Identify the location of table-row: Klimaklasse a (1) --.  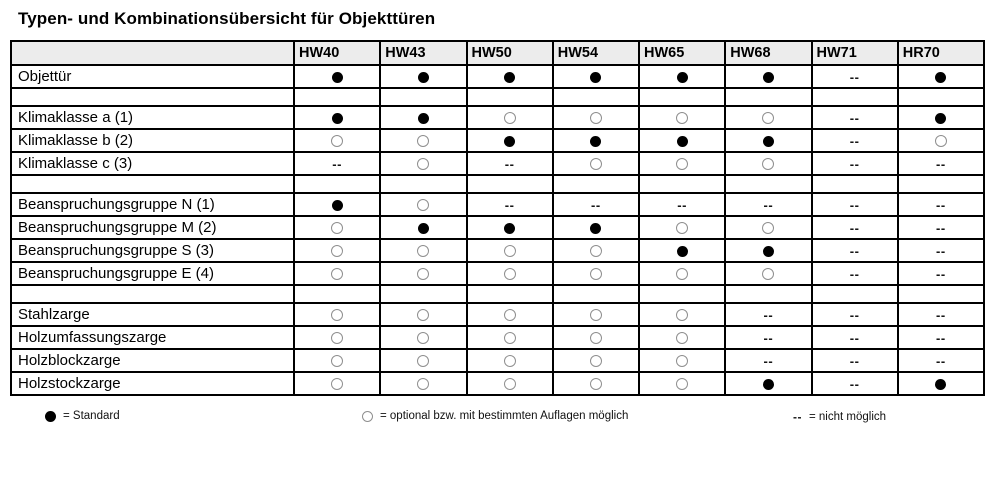
(498, 117).